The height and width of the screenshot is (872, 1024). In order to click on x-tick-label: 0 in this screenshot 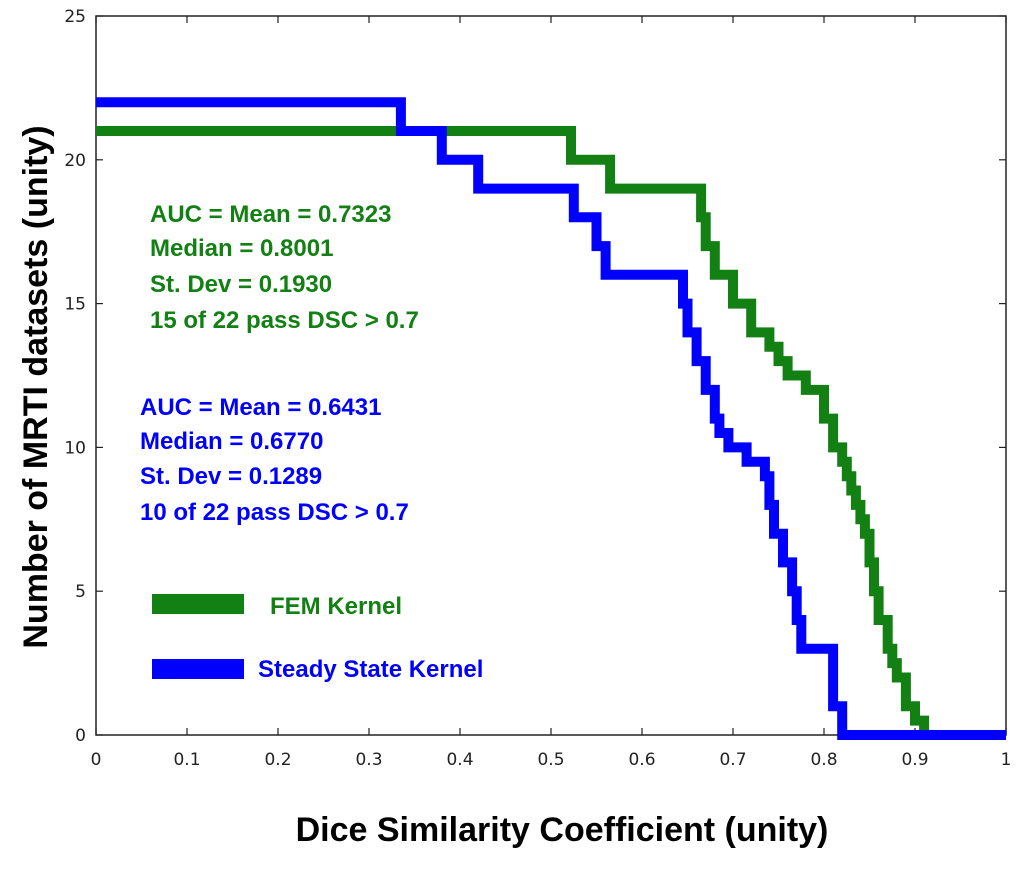, I will do `click(96, 760)`.